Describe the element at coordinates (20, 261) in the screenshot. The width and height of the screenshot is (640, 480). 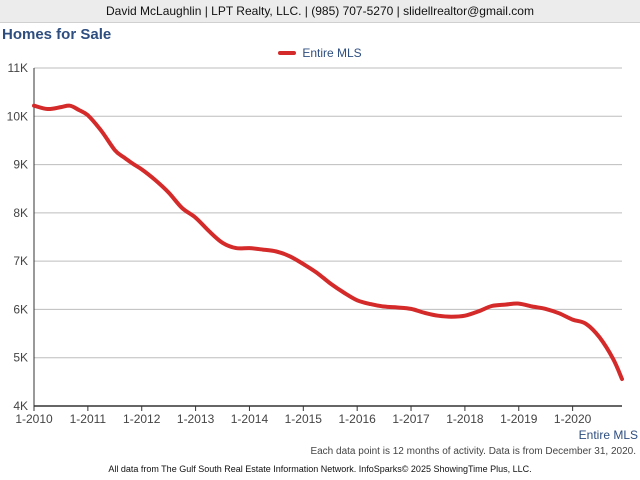
I see `y-tick-label: 7K` at that location.